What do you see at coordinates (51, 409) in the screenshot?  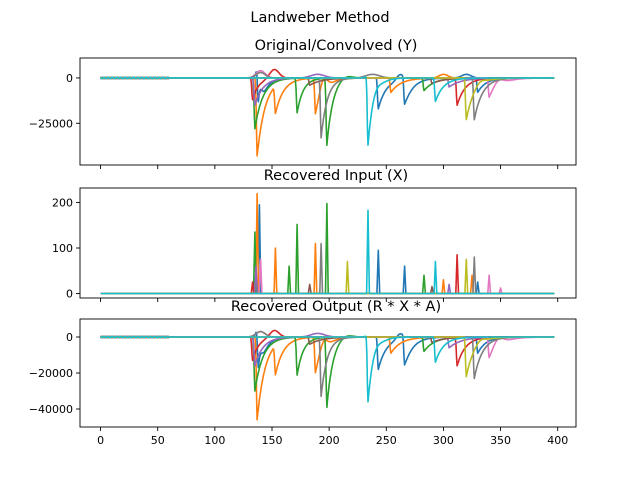 I see `y-tick-label: −40000` at bounding box center [51, 409].